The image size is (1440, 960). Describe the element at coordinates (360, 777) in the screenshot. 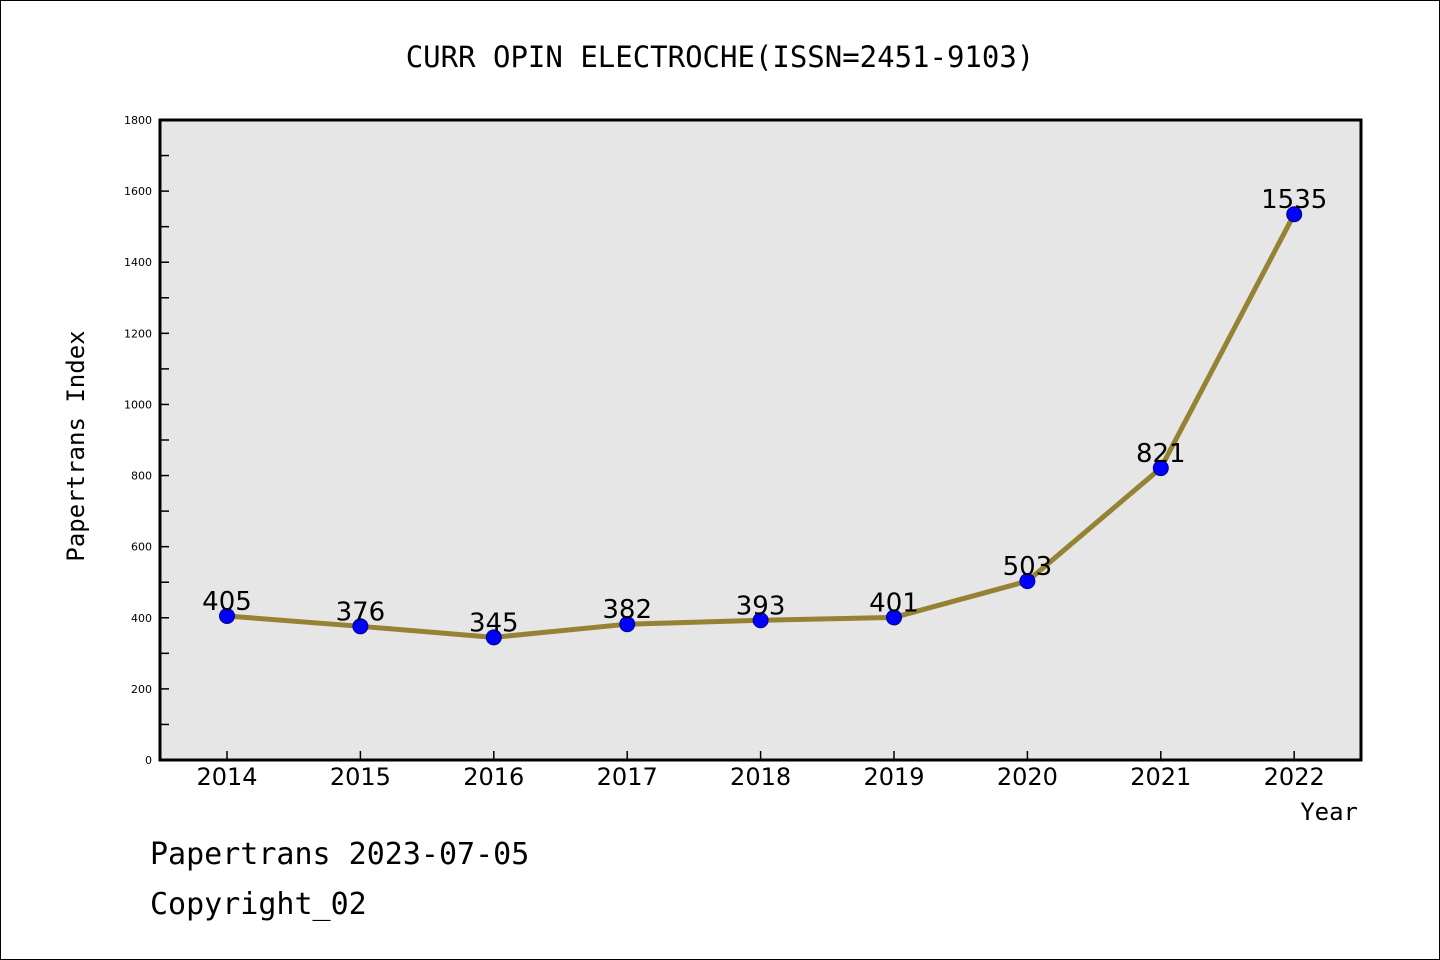

I see `x-tick-label: 2015` at that location.